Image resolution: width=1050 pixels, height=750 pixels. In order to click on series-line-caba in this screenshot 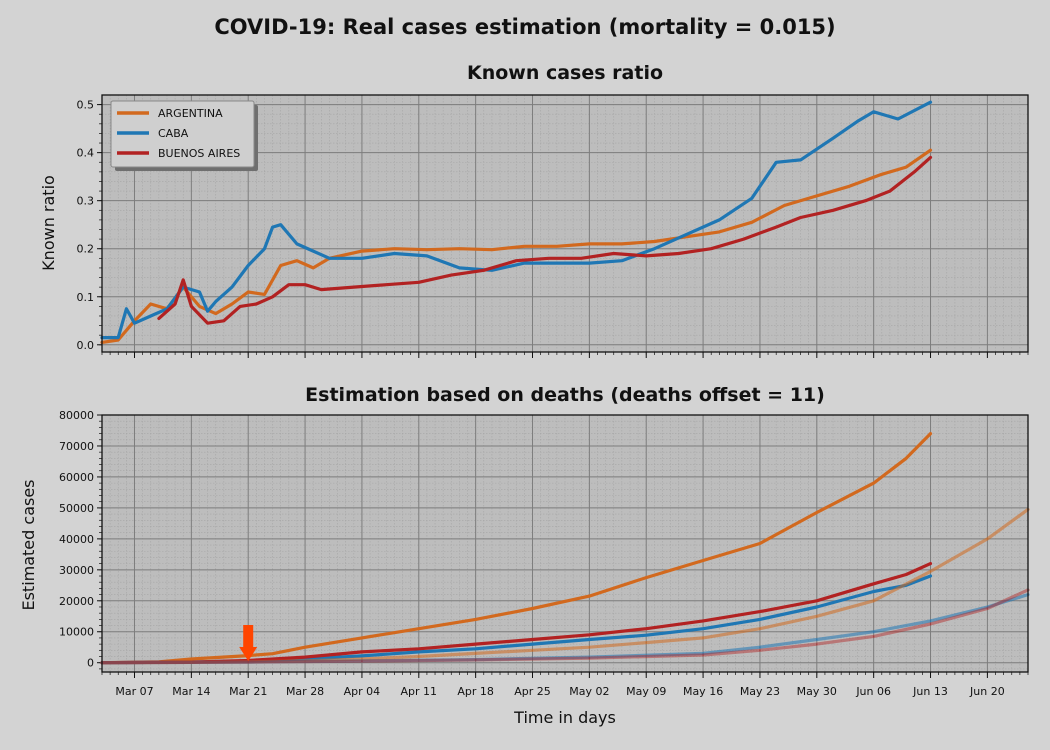, I will do `click(565, 628)`.